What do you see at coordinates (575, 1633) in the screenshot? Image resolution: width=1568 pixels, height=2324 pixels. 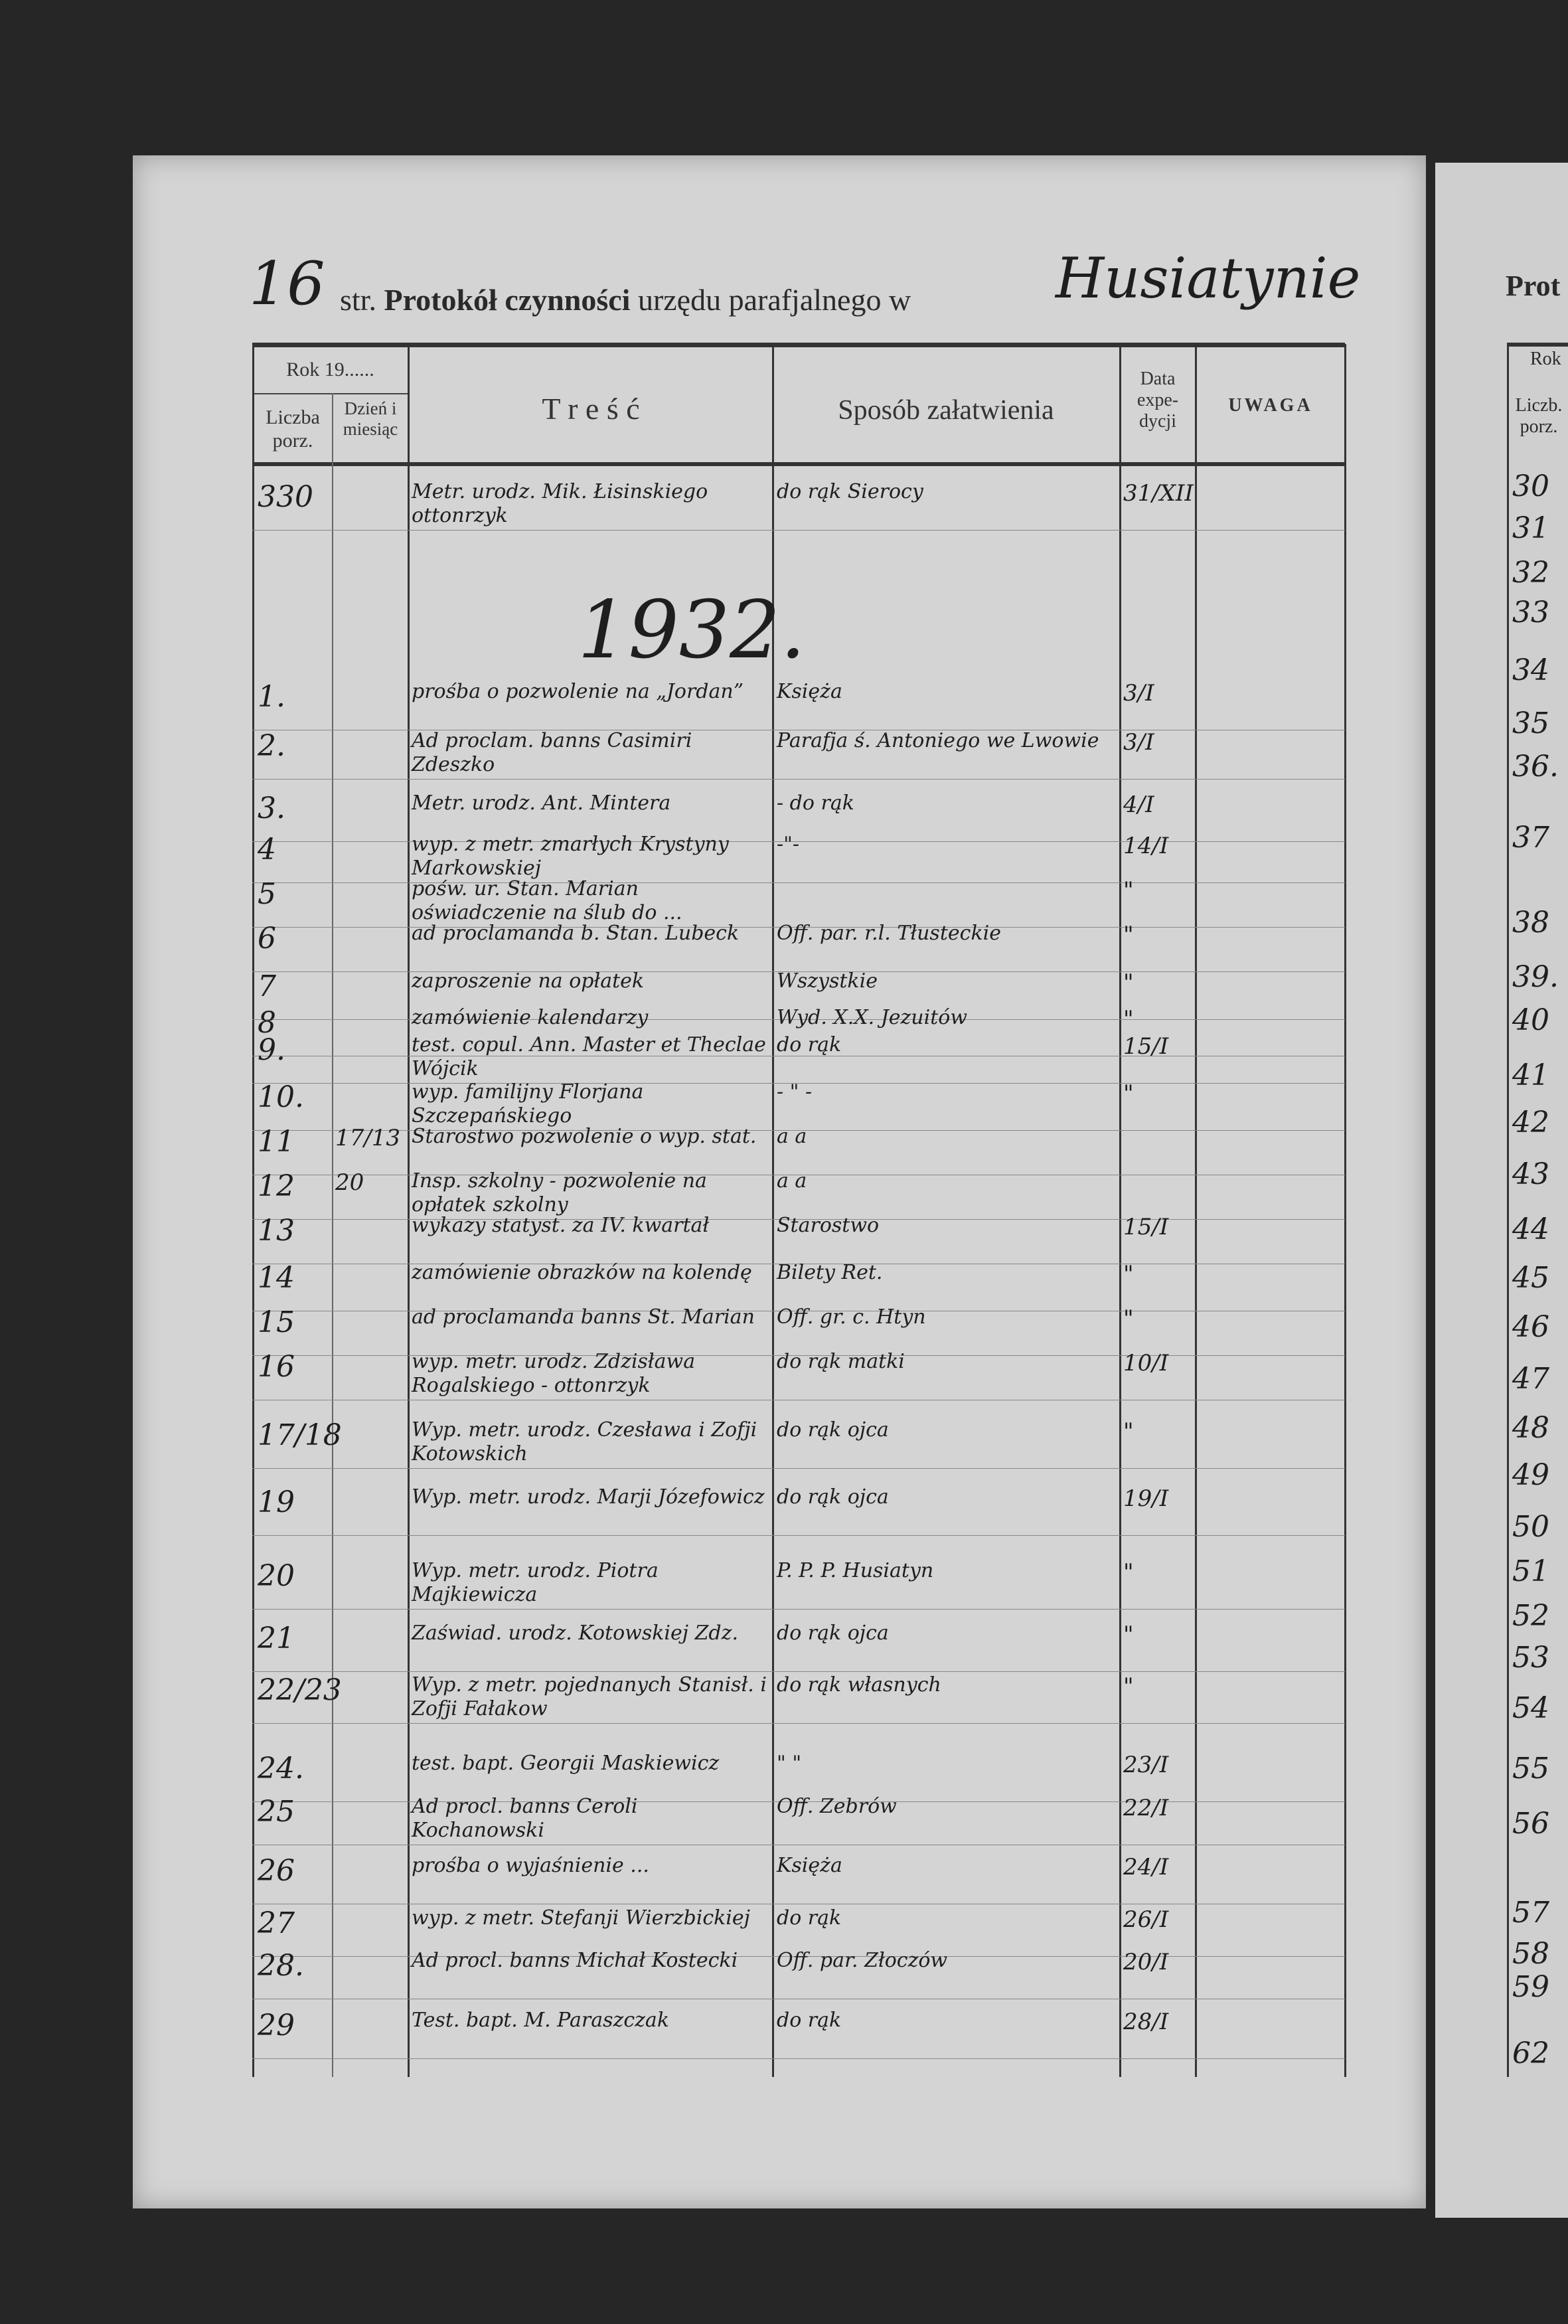 I see `entry-content: Zaświad. urodz. Kotowskiej Zdz.` at bounding box center [575, 1633].